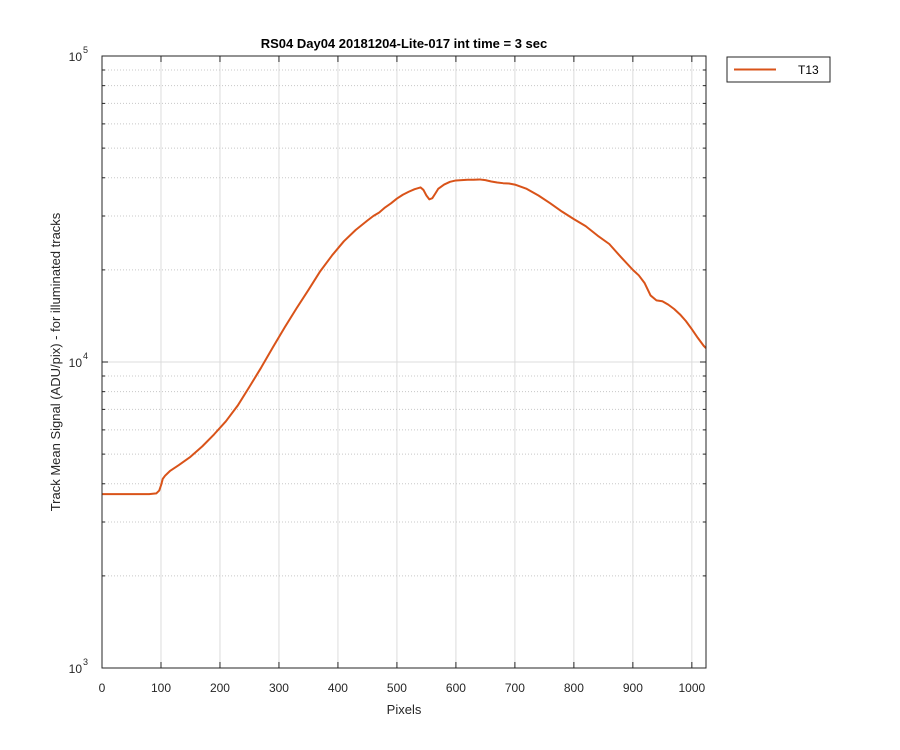 The width and height of the screenshot is (900, 750). What do you see at coordinates (161, 688) in the screenshot?
I see `x-tick-label: 100` at bounding box center [161, 688].